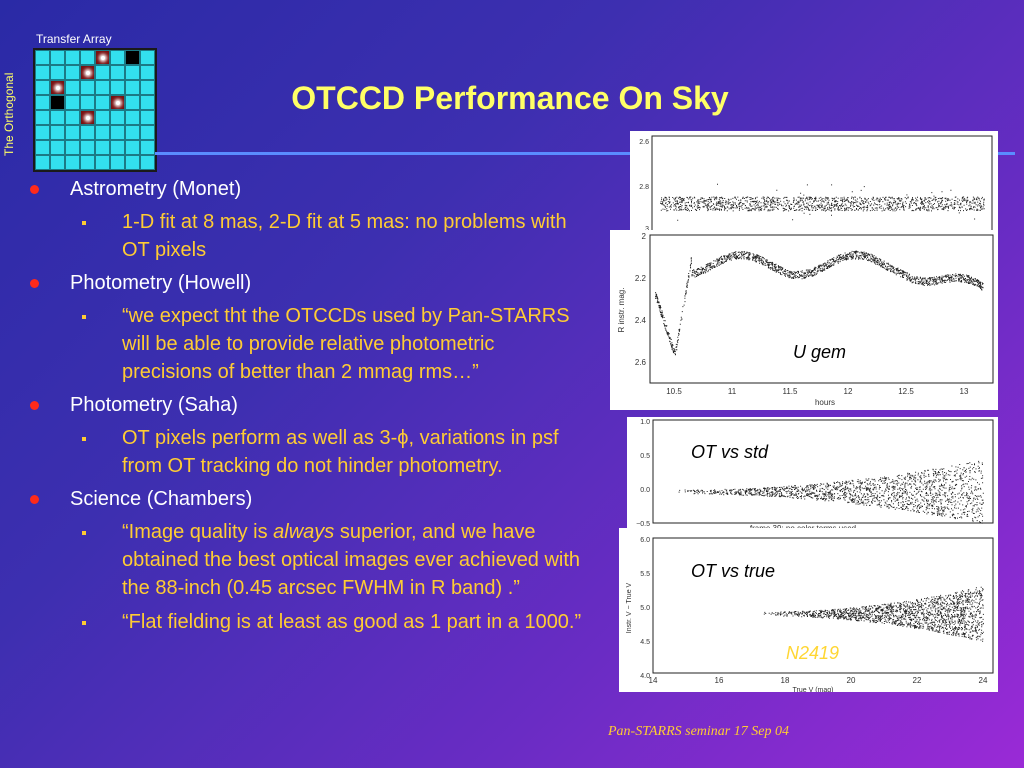 The height and width of the screenshot is (768, 1024). I want to click on y-tick-label: 2.6, so click(641, 362).